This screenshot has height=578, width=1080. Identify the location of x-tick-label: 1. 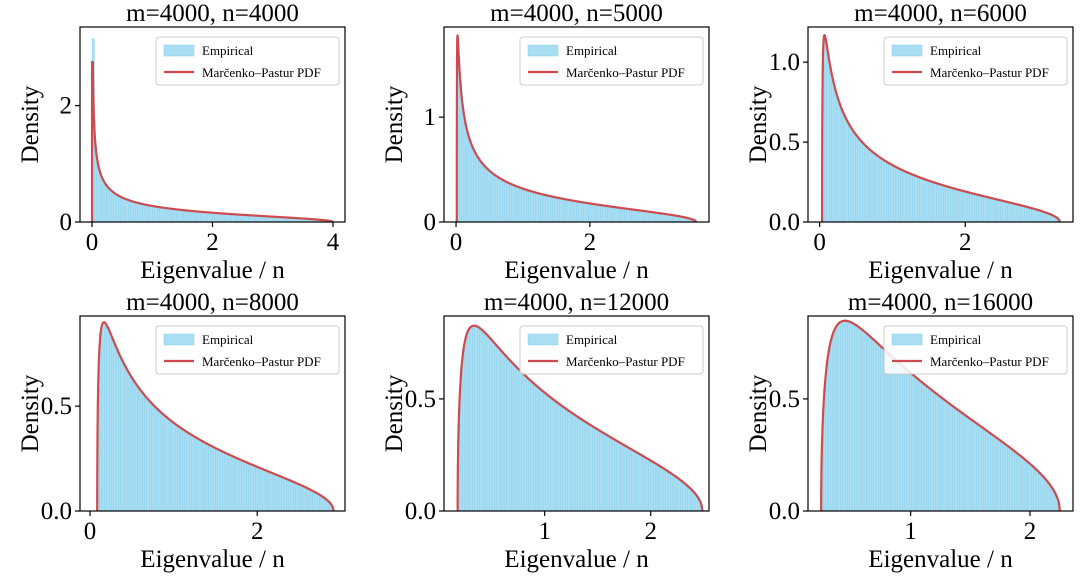
(910, 531).